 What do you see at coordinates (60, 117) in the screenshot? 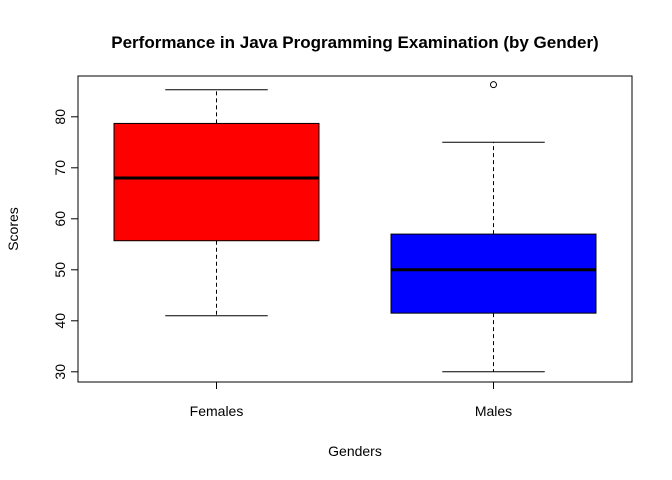
I see `y-tick-label: 80` at bounding box center [60, 117].